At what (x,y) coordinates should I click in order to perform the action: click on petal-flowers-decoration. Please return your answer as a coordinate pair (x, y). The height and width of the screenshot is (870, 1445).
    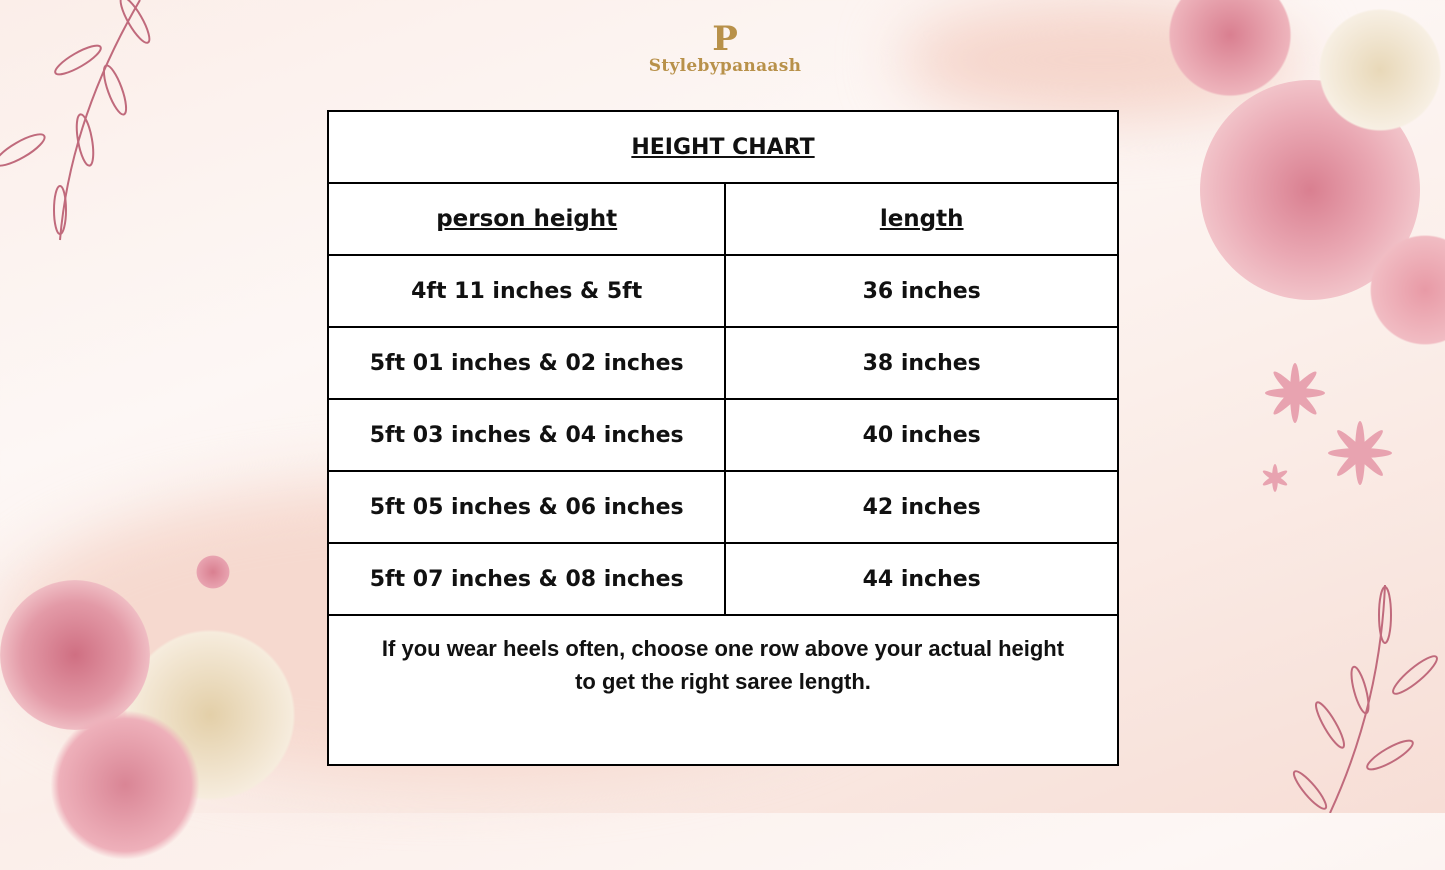
    Looking at the image, I should click on (1327, 427).